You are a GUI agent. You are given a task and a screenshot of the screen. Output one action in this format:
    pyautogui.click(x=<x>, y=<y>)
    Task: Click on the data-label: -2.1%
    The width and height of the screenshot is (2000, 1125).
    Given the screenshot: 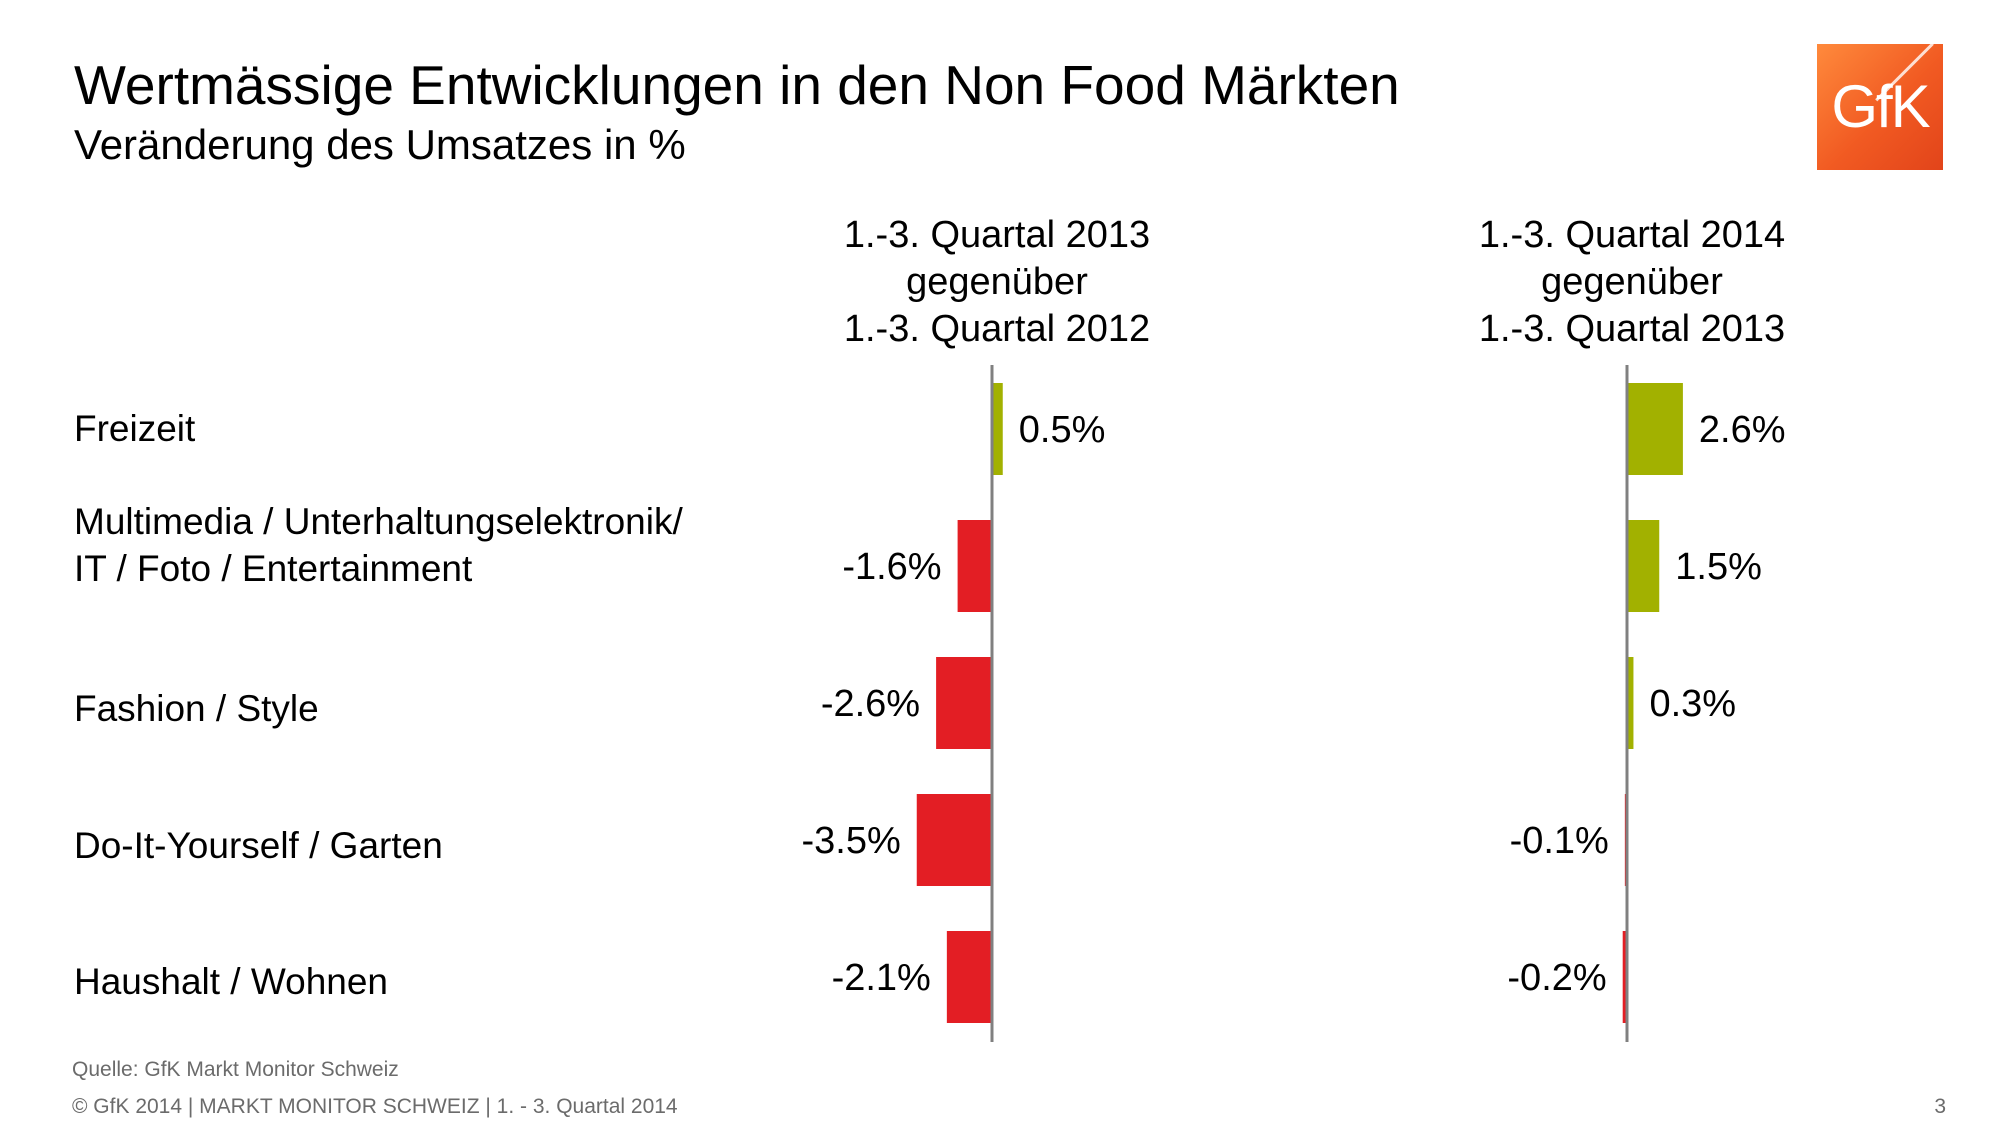 What is the action you would take?
    pyautogui.click(x=881, y=978)
    